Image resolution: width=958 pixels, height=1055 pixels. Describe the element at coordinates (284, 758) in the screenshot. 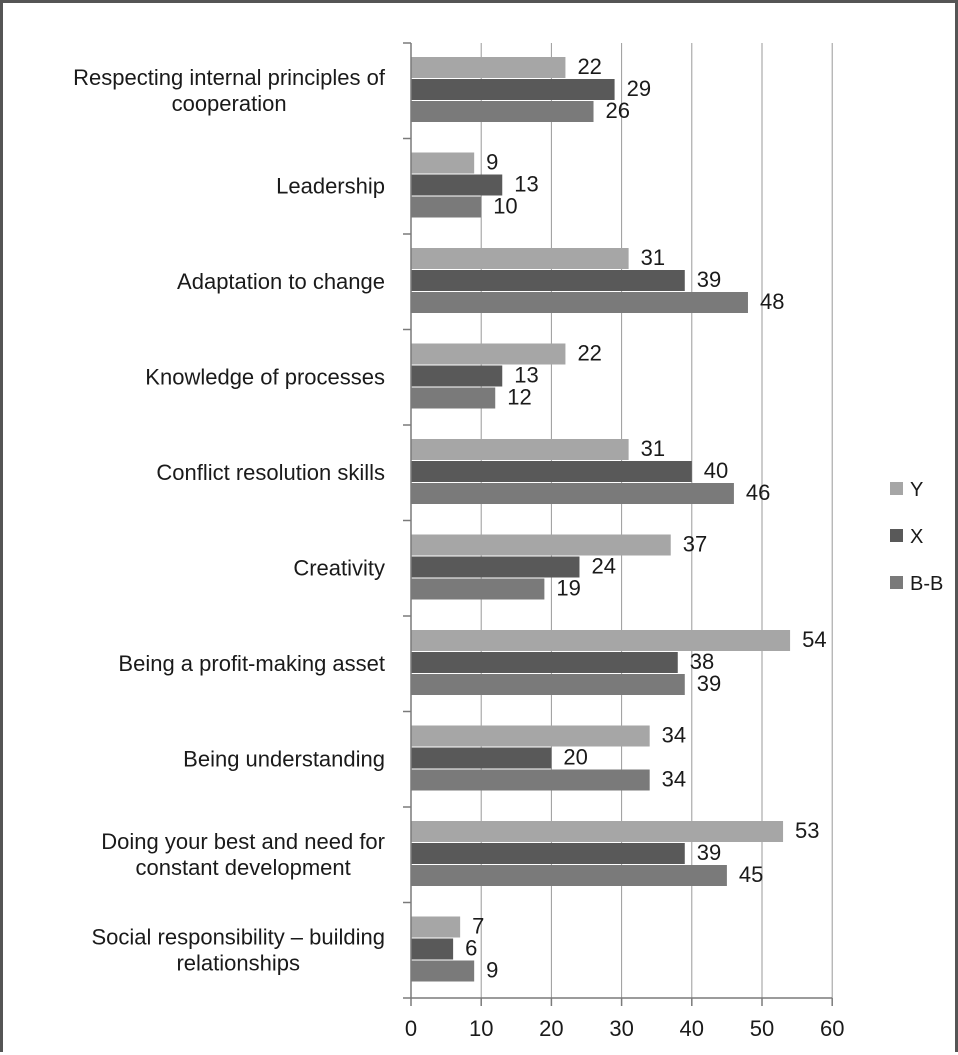

I see `category-label-7: Being understanding` at that location.